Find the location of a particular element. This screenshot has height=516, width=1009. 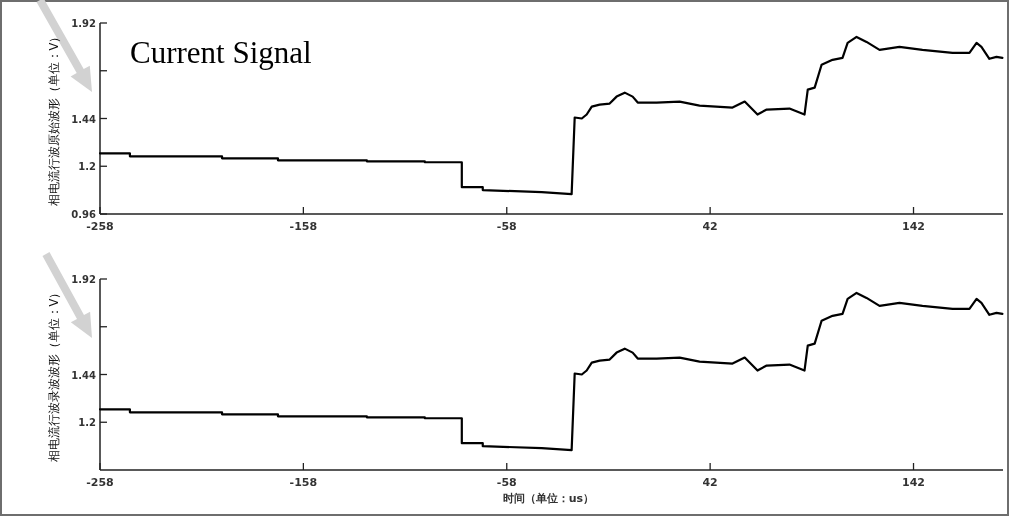

y-axis-title: 相电流行波录波波形（单位：V） is located at coordinates (54, 374).